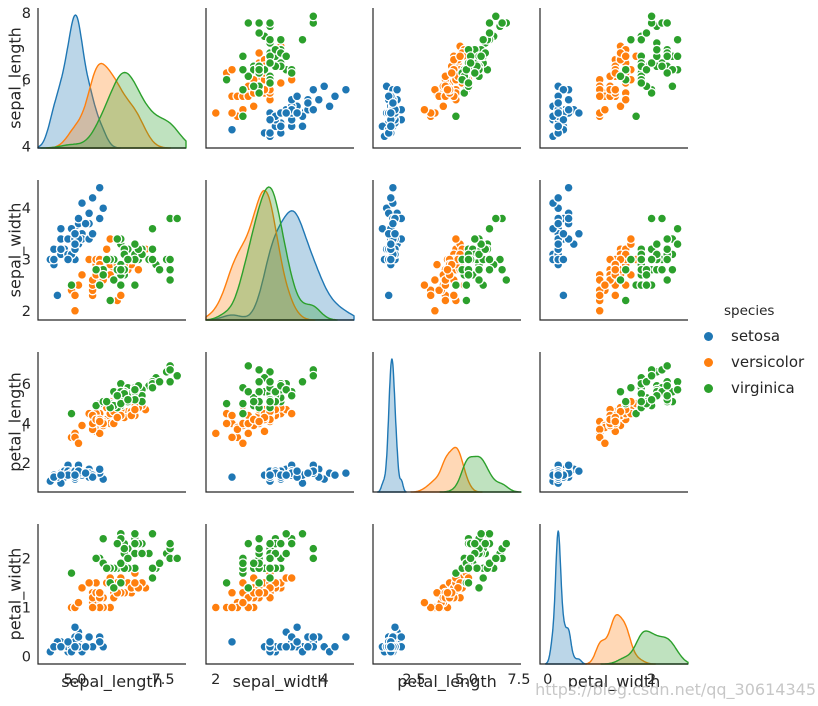 This screenshot has height=706, width=818. I want to click on svg-text: 8, so click(26, 14).